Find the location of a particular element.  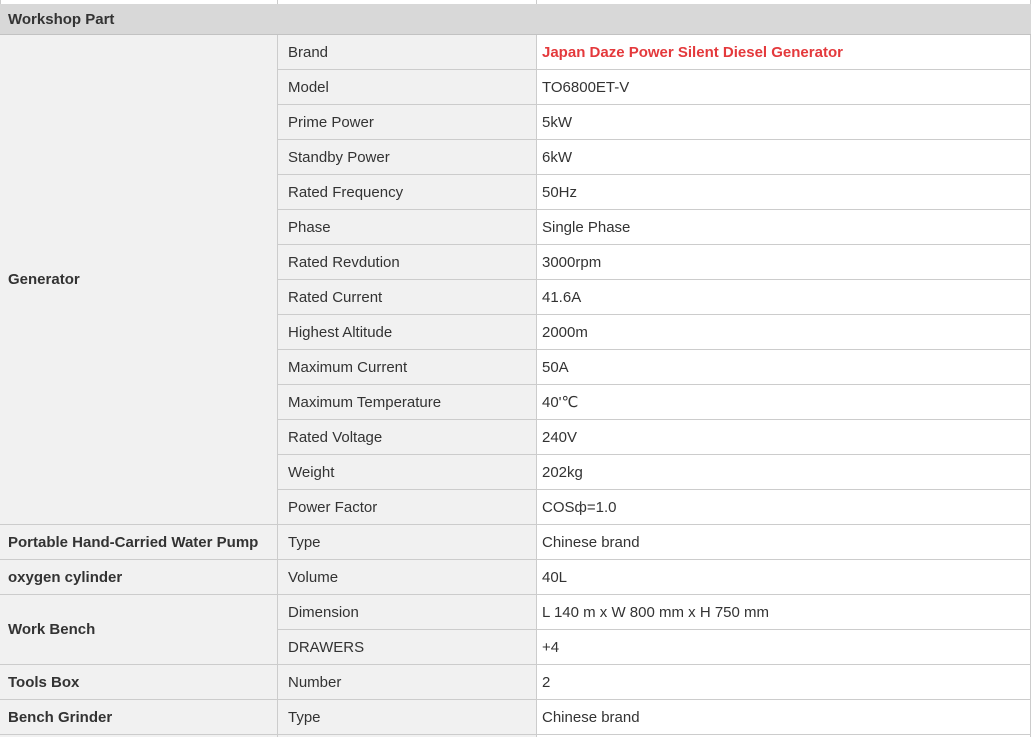

spec-row: Weight 202kg is located at coordinates (516, 472).